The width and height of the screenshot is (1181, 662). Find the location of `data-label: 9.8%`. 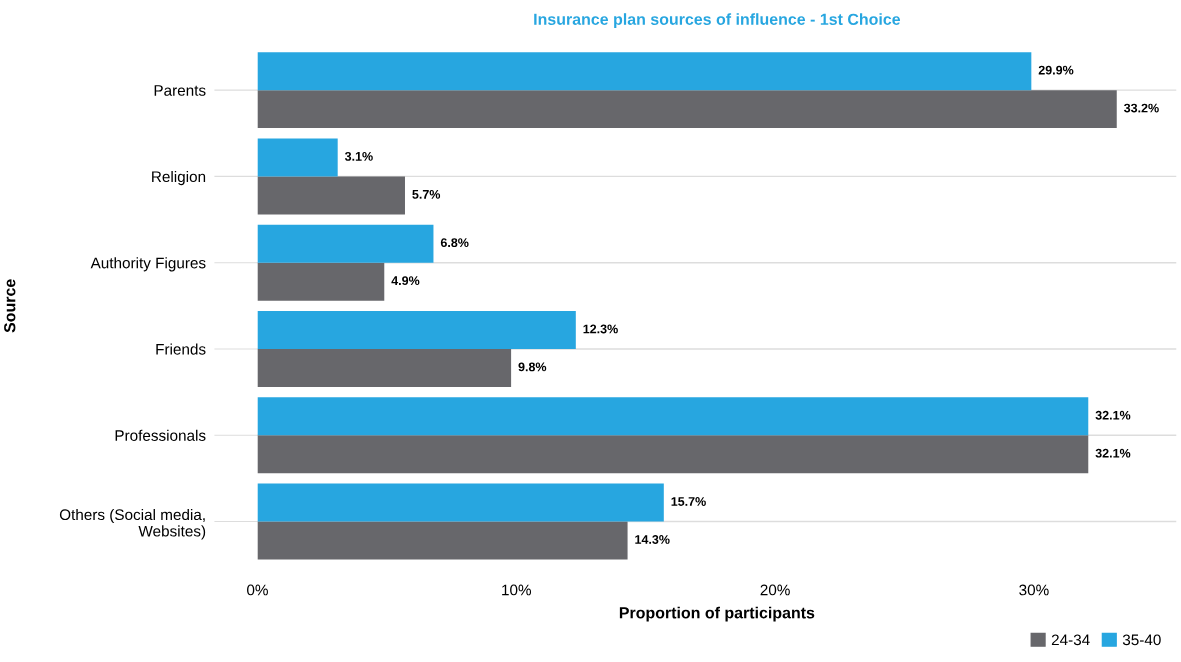

data-label: 9.8% is located at coordinates (532, 367).